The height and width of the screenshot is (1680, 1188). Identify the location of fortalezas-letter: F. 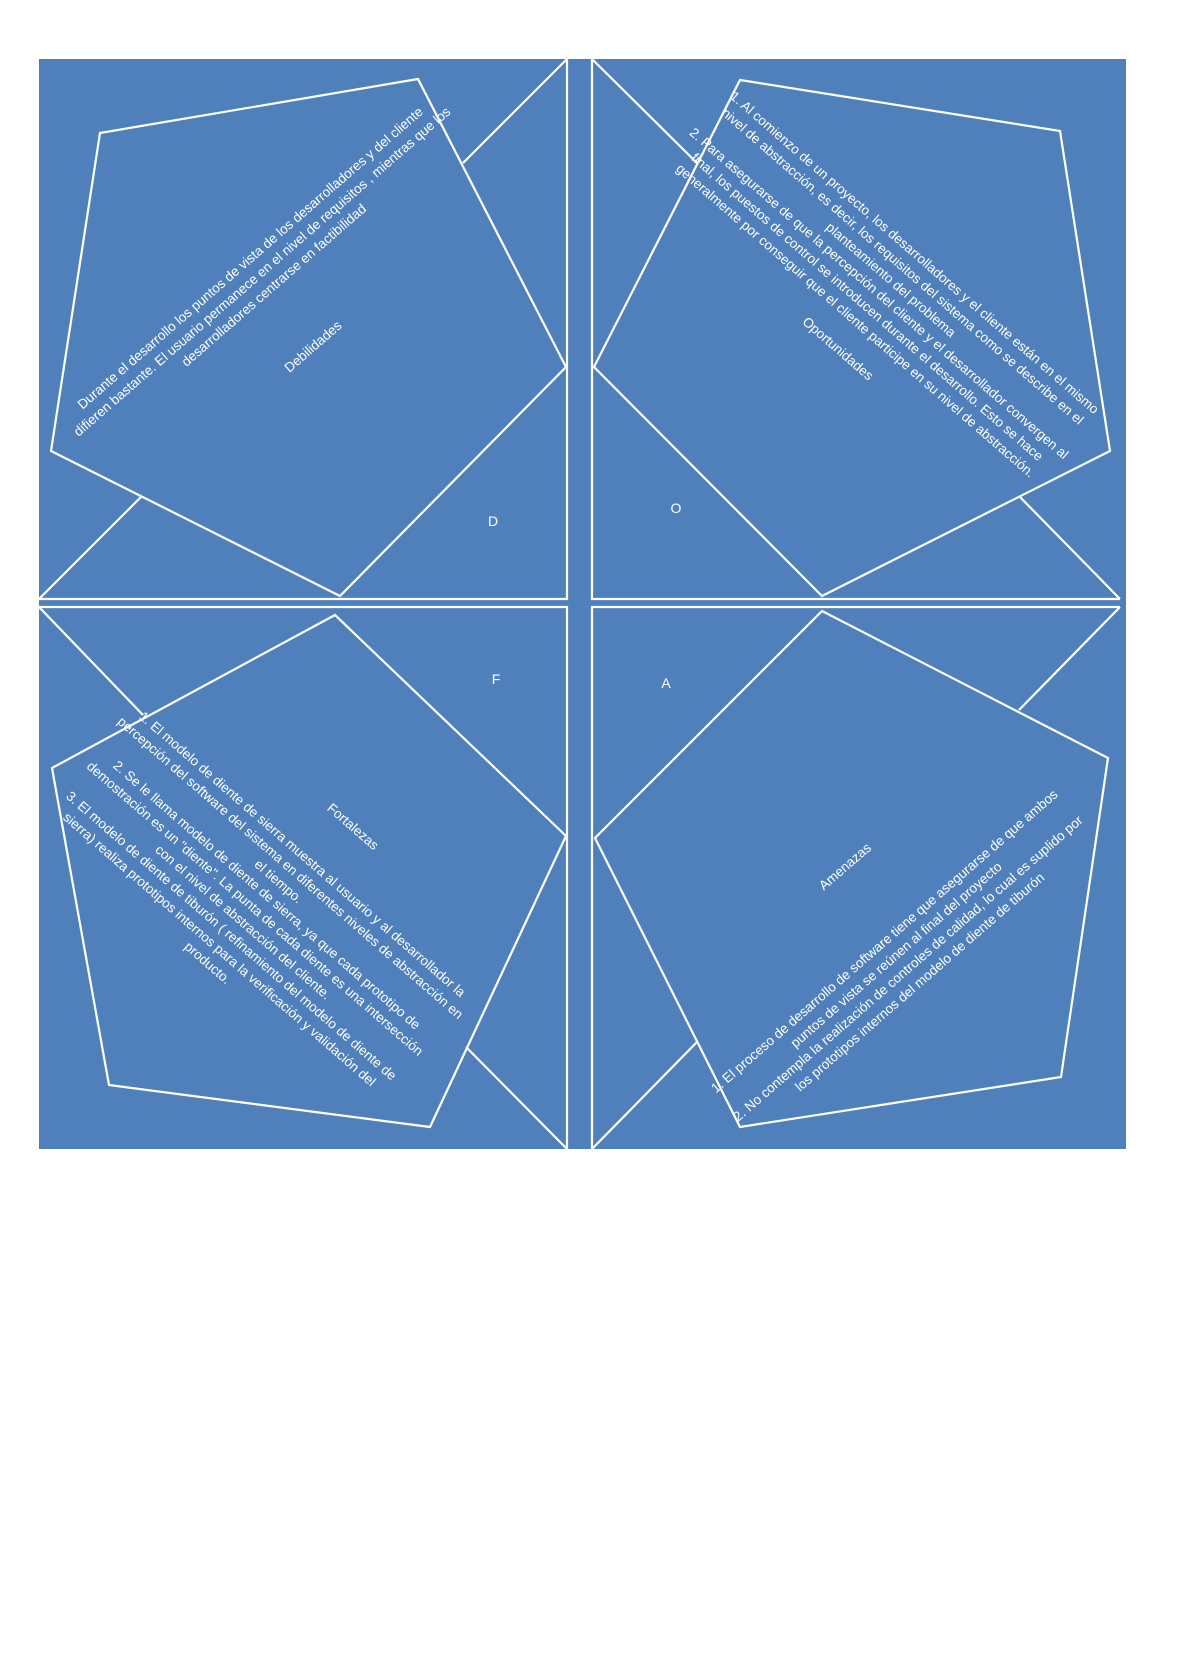
(496, 679).